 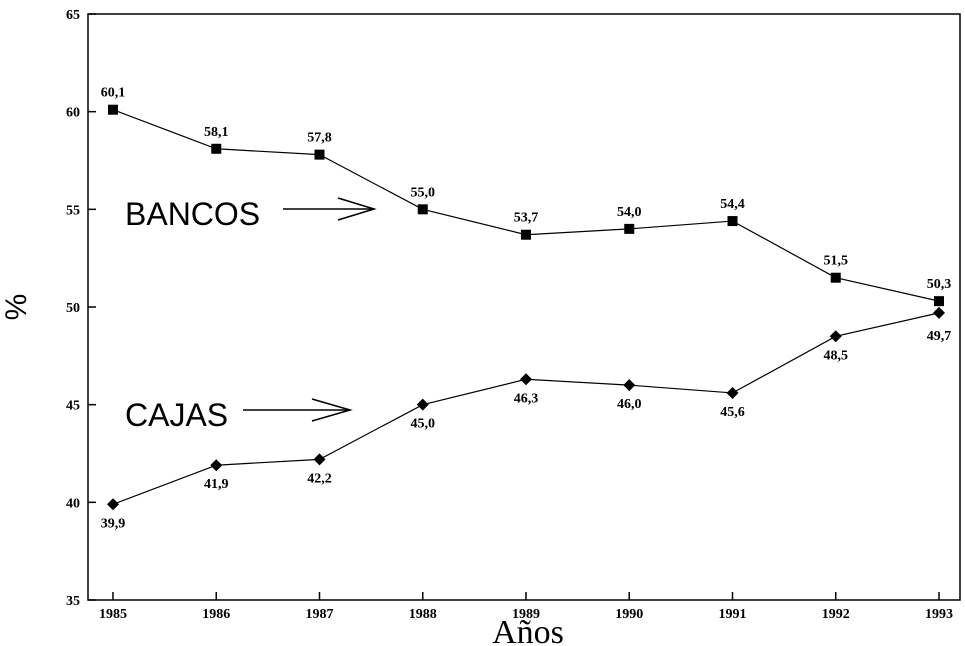 What do you see at coordinates (939, 614) in the screenshot?
I see `x-tick-label: 1993` at bounding box center [939, 614].